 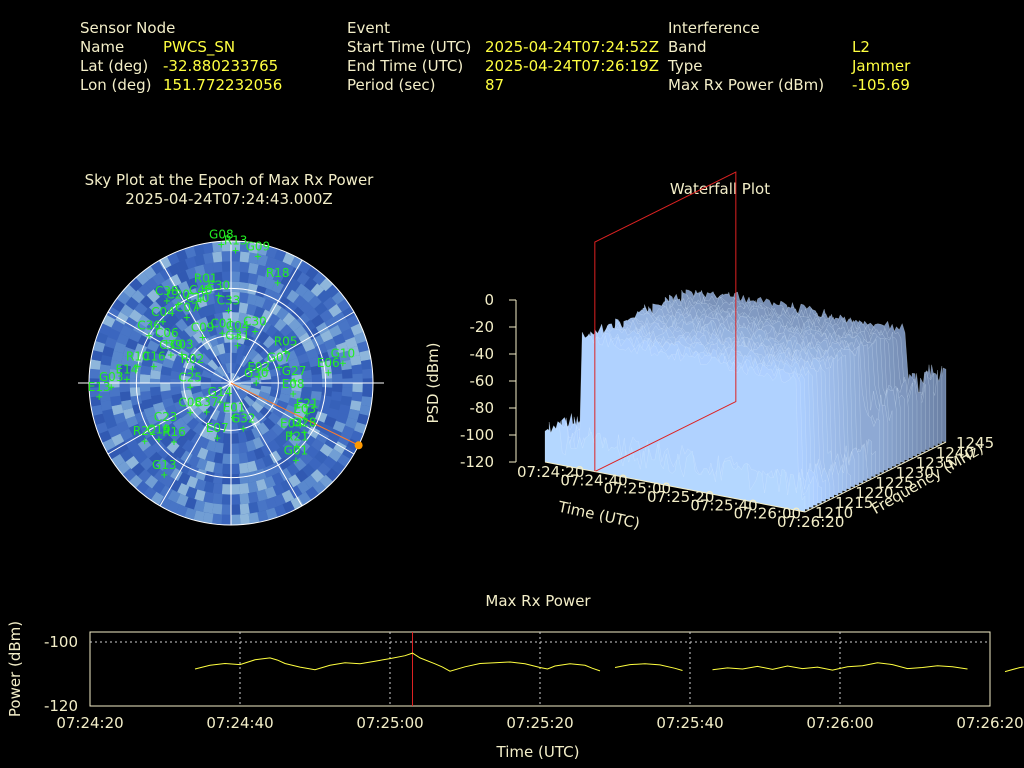 What do you see at coordinates (637, 489) in the screenshot?
I see `wf-time-tick-label: 07:25:00` at bounding box center [637, 489].